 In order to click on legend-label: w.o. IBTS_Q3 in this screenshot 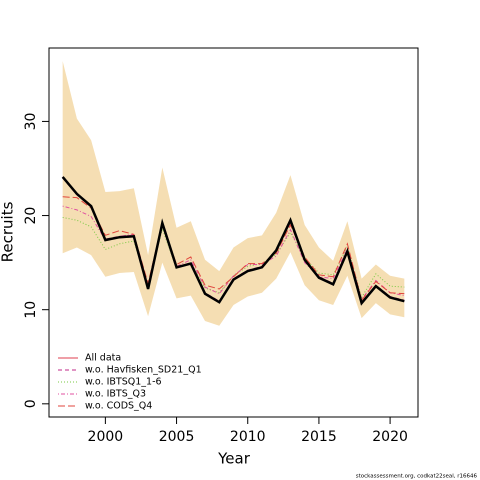, I will do `click(115, 394)`.